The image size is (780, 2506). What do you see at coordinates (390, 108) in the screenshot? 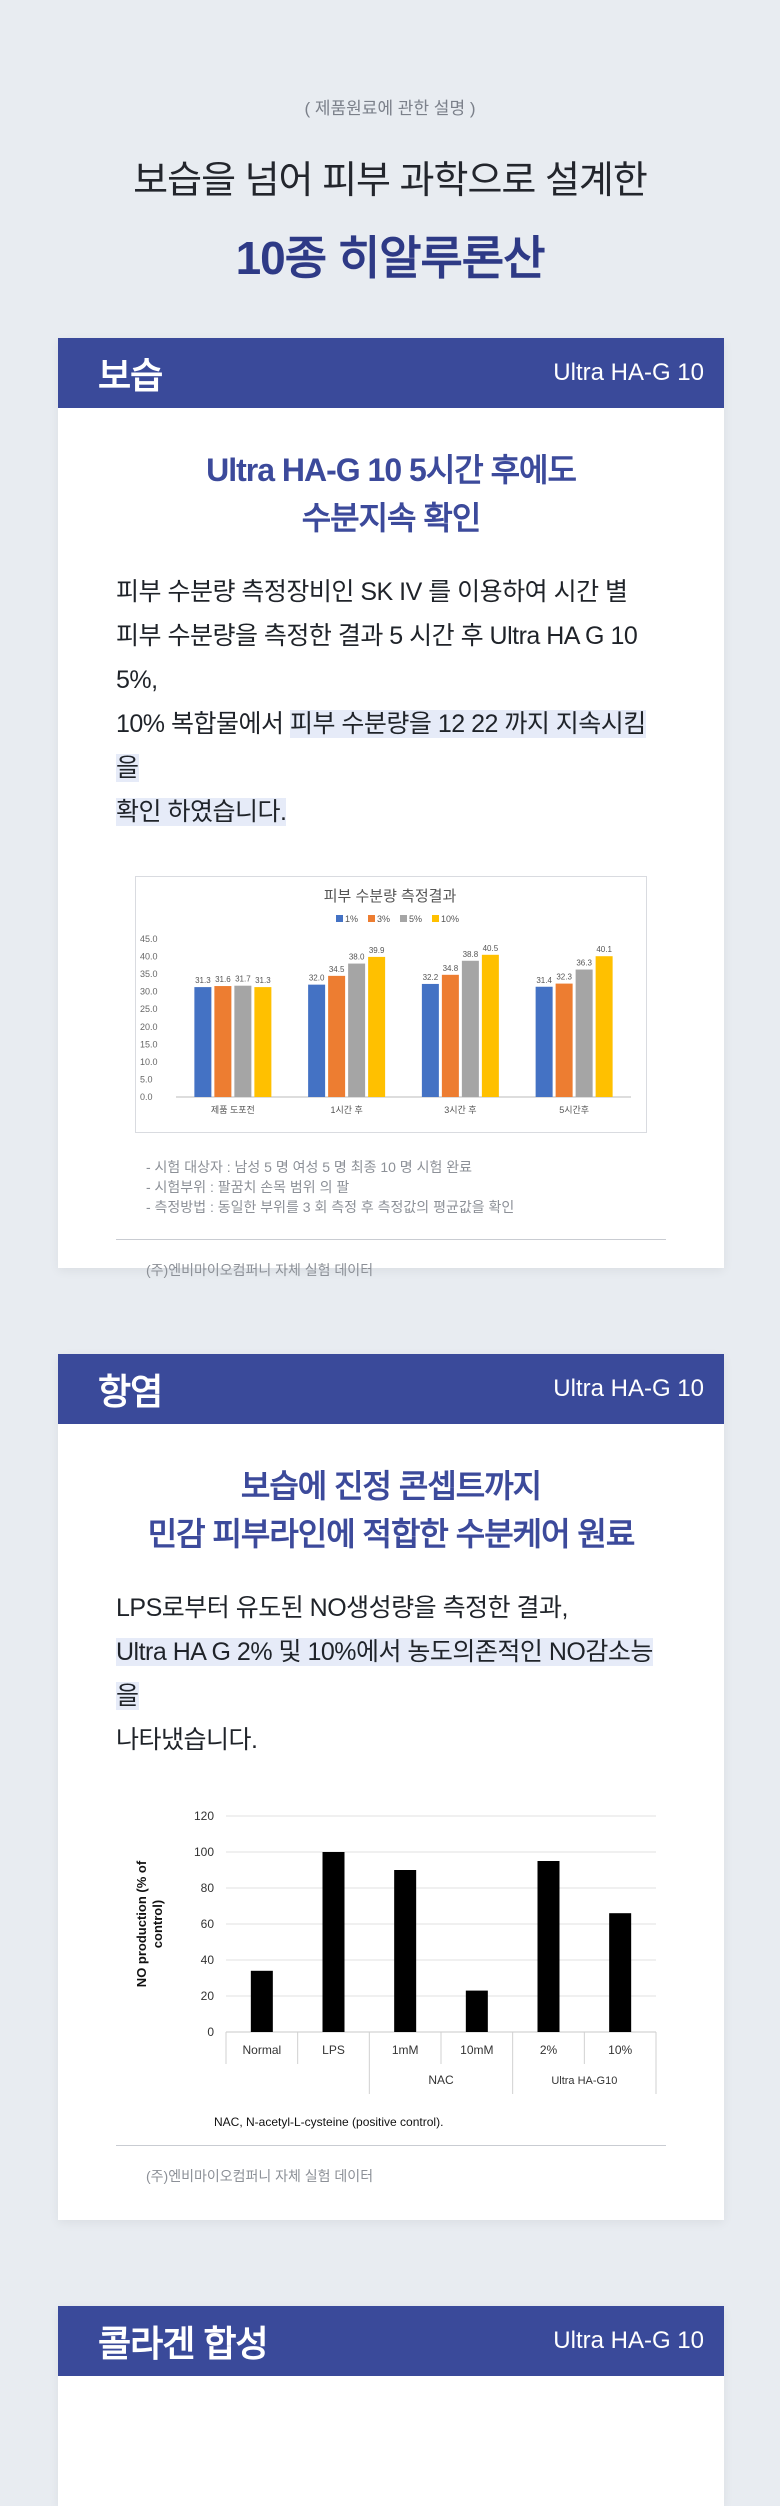
I see `intro-subtitle: ( 제품원료에 관한 설명 )` at bounding box center [390, 108].